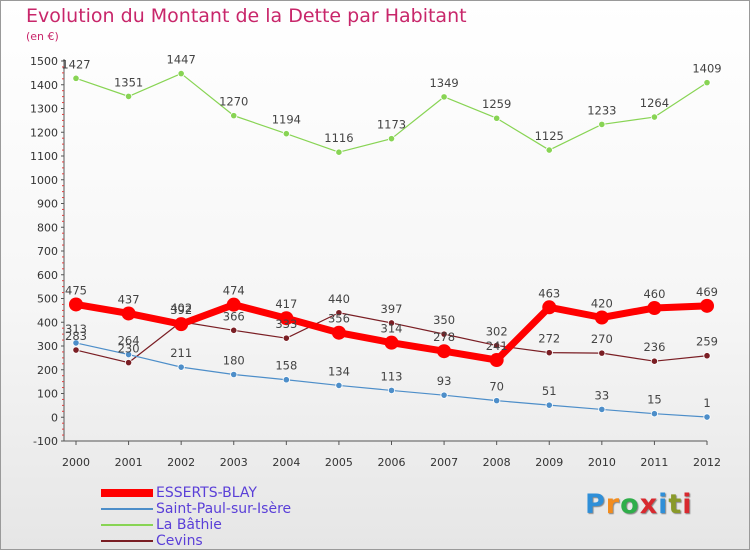  I want to click on data-label: 1173, so click(391, 125).